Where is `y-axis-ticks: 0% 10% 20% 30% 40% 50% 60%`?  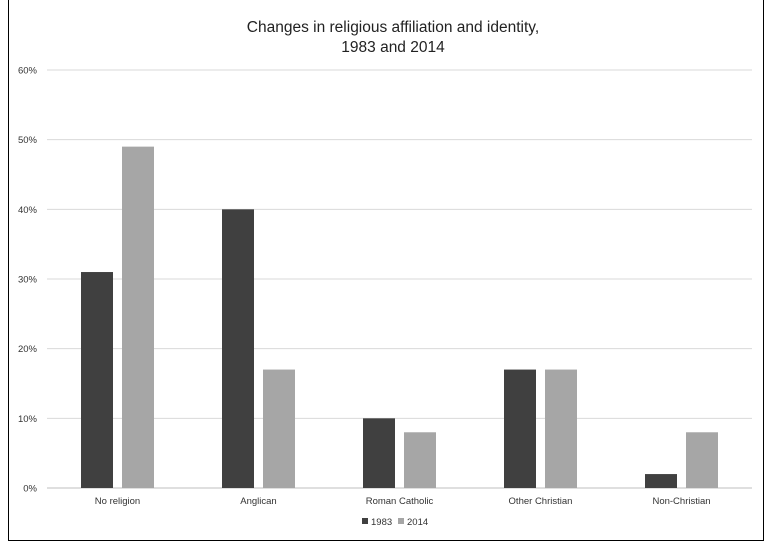
y-axis-ticks: 0% 10% 20% 30% 40% 50% 60% is located at coordinates (28, 280).